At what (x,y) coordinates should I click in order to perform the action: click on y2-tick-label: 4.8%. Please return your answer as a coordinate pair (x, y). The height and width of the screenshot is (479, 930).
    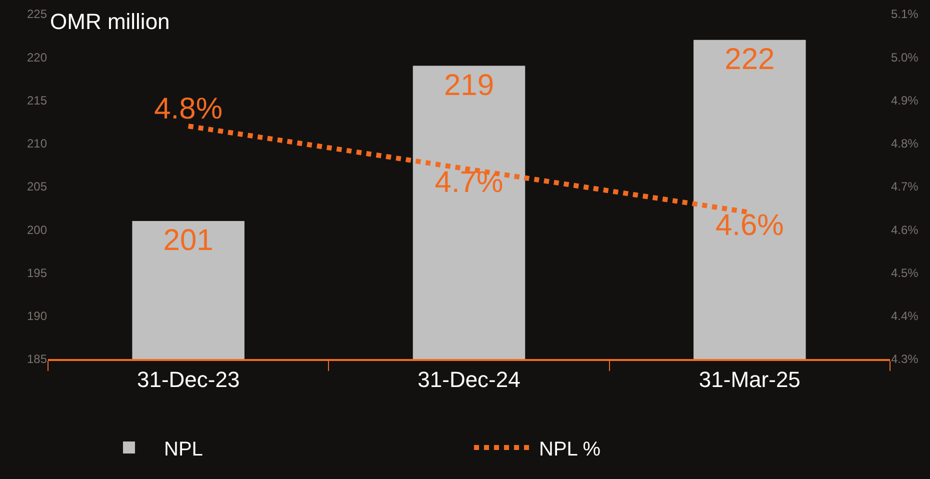
    Looking at the image, I should click on (905, 143).